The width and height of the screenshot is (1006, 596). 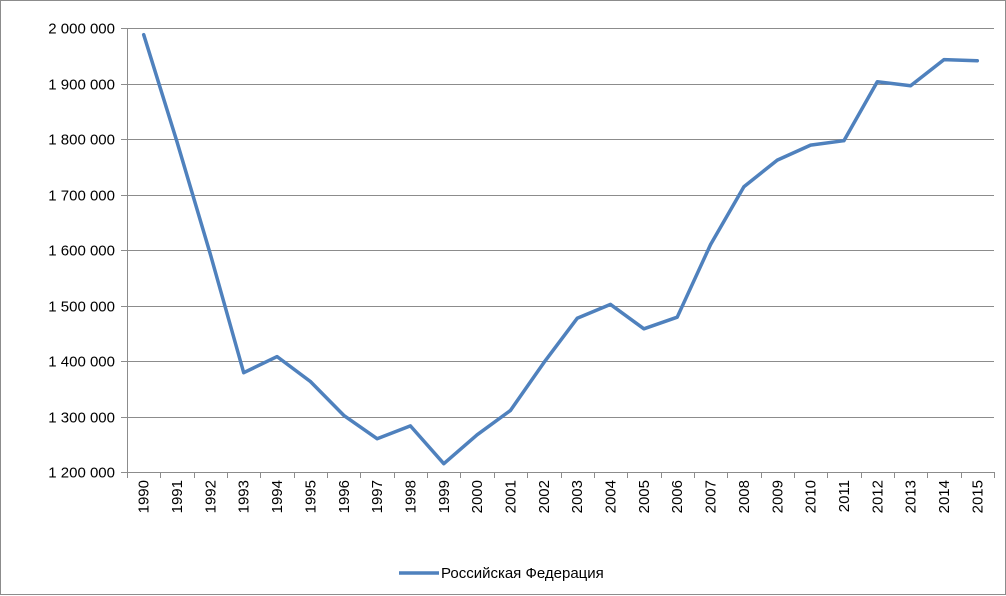 I want to click on x-tick-label: 1999, so click(x=444, y=496).